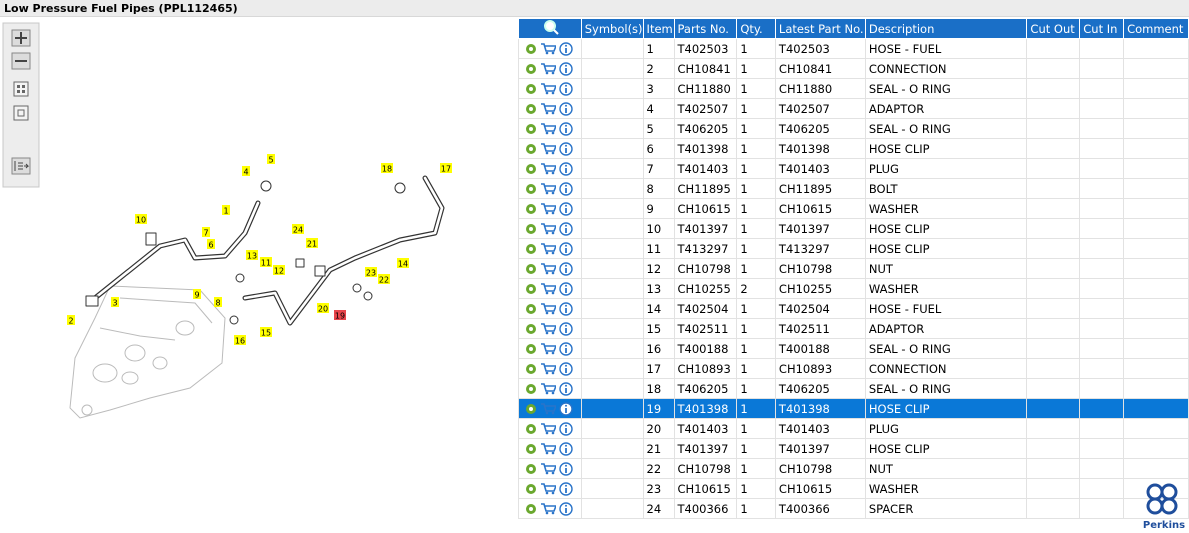 Image resolution: width=1189 pixels, height=533 pixels. I want to click on item: 16, so click(658, 348).